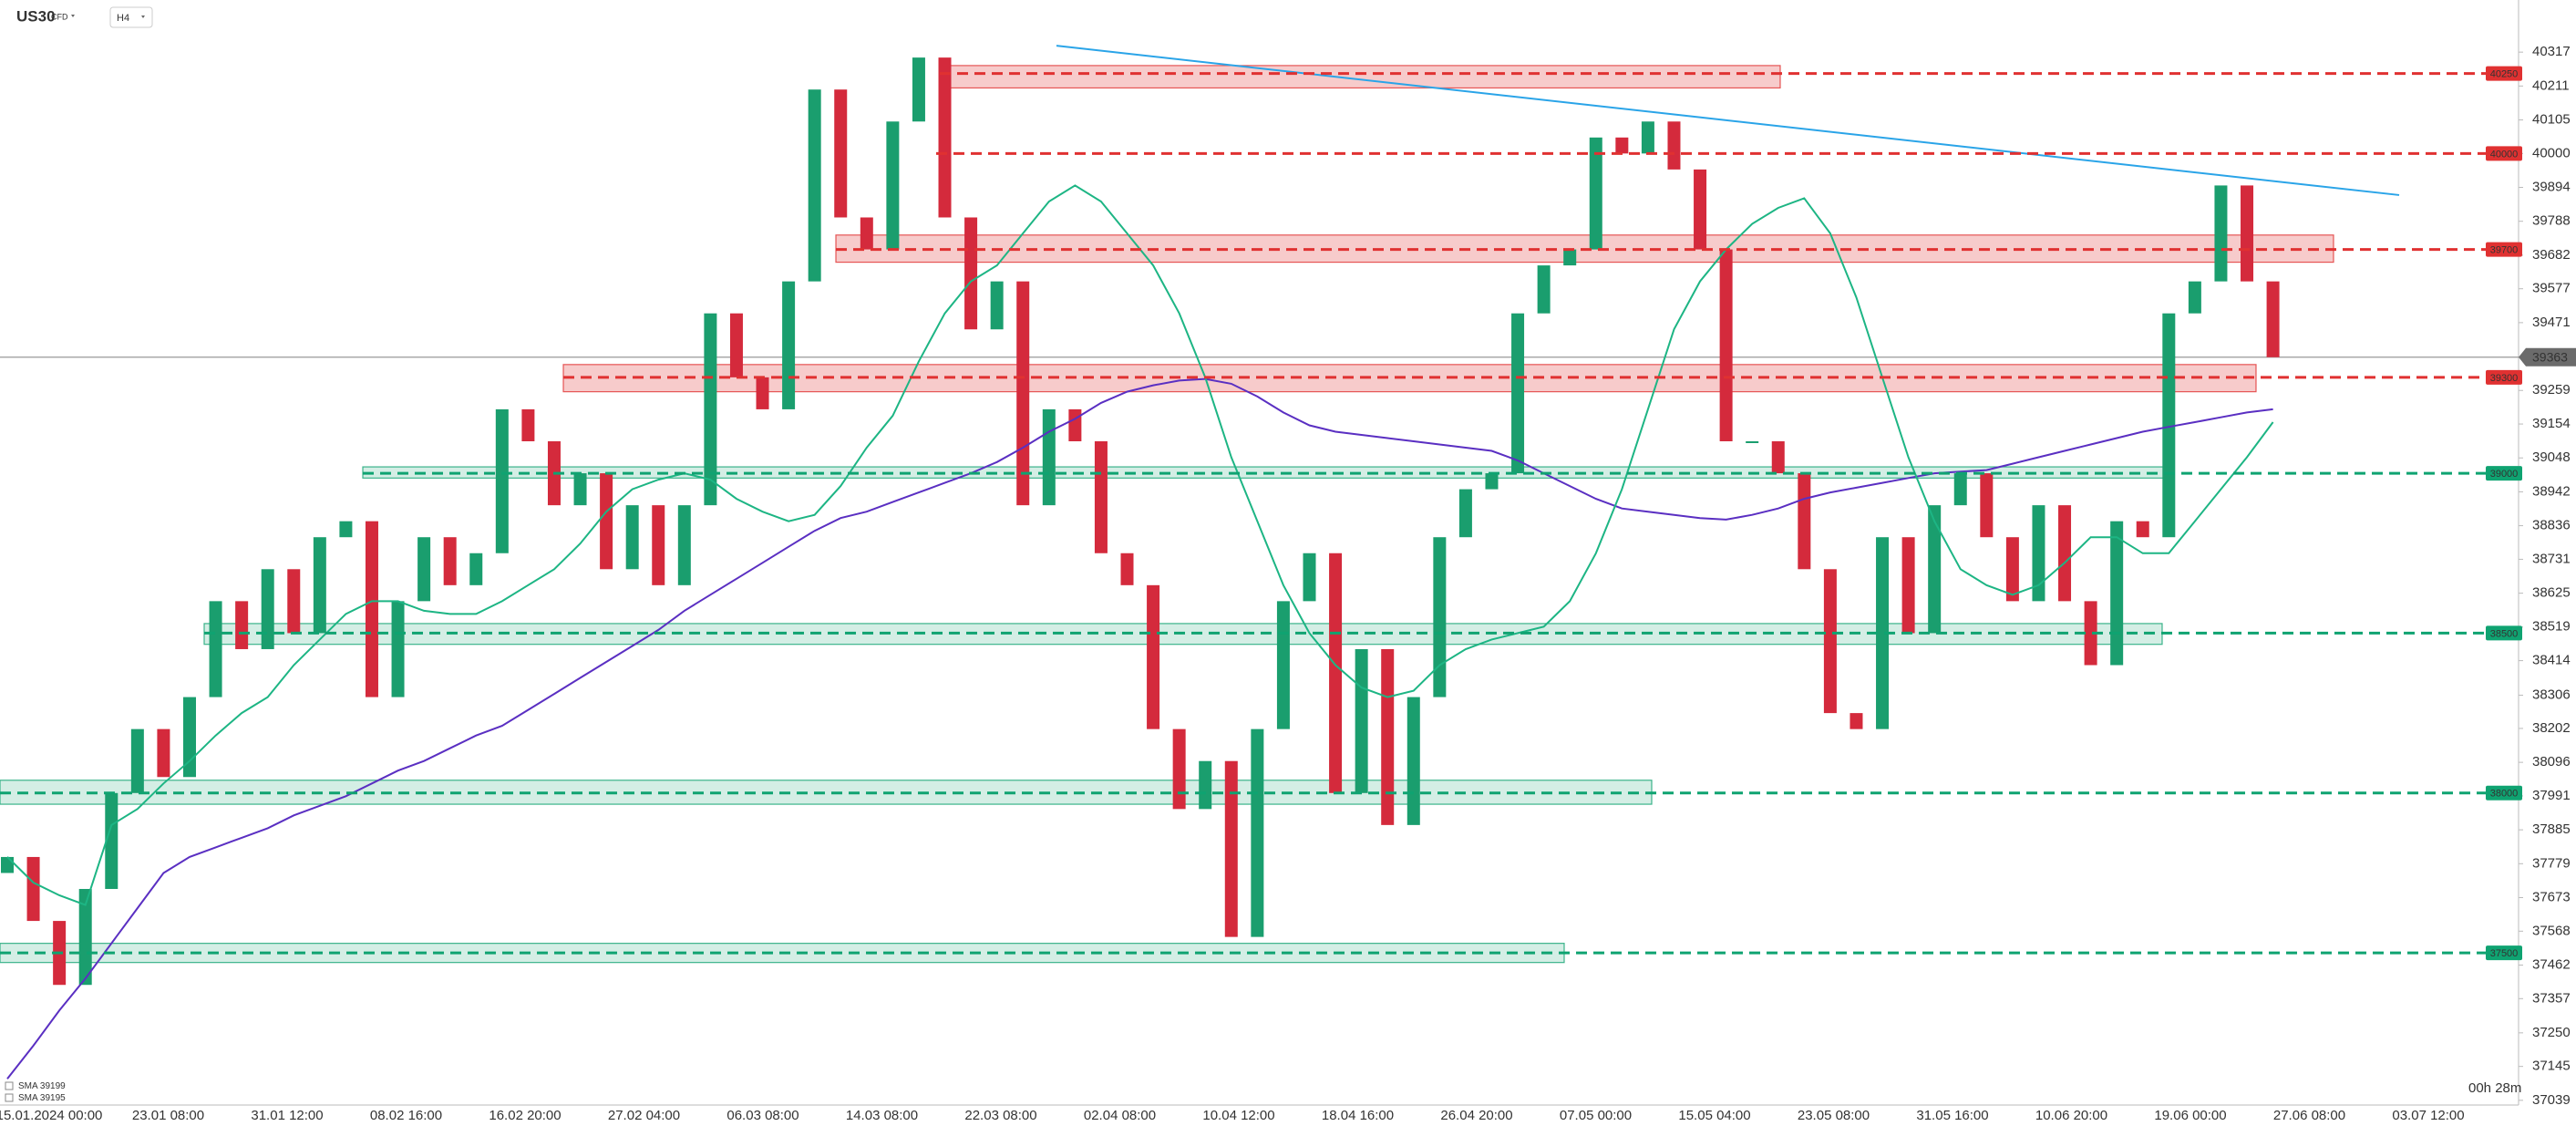 This screenshot has height=1126, width=2576. What do you see at coordinates (1714, 1115) in the screenshot?
I see `x-tick-label: 15.05 04:00` at bounding box center [1714, 1115].